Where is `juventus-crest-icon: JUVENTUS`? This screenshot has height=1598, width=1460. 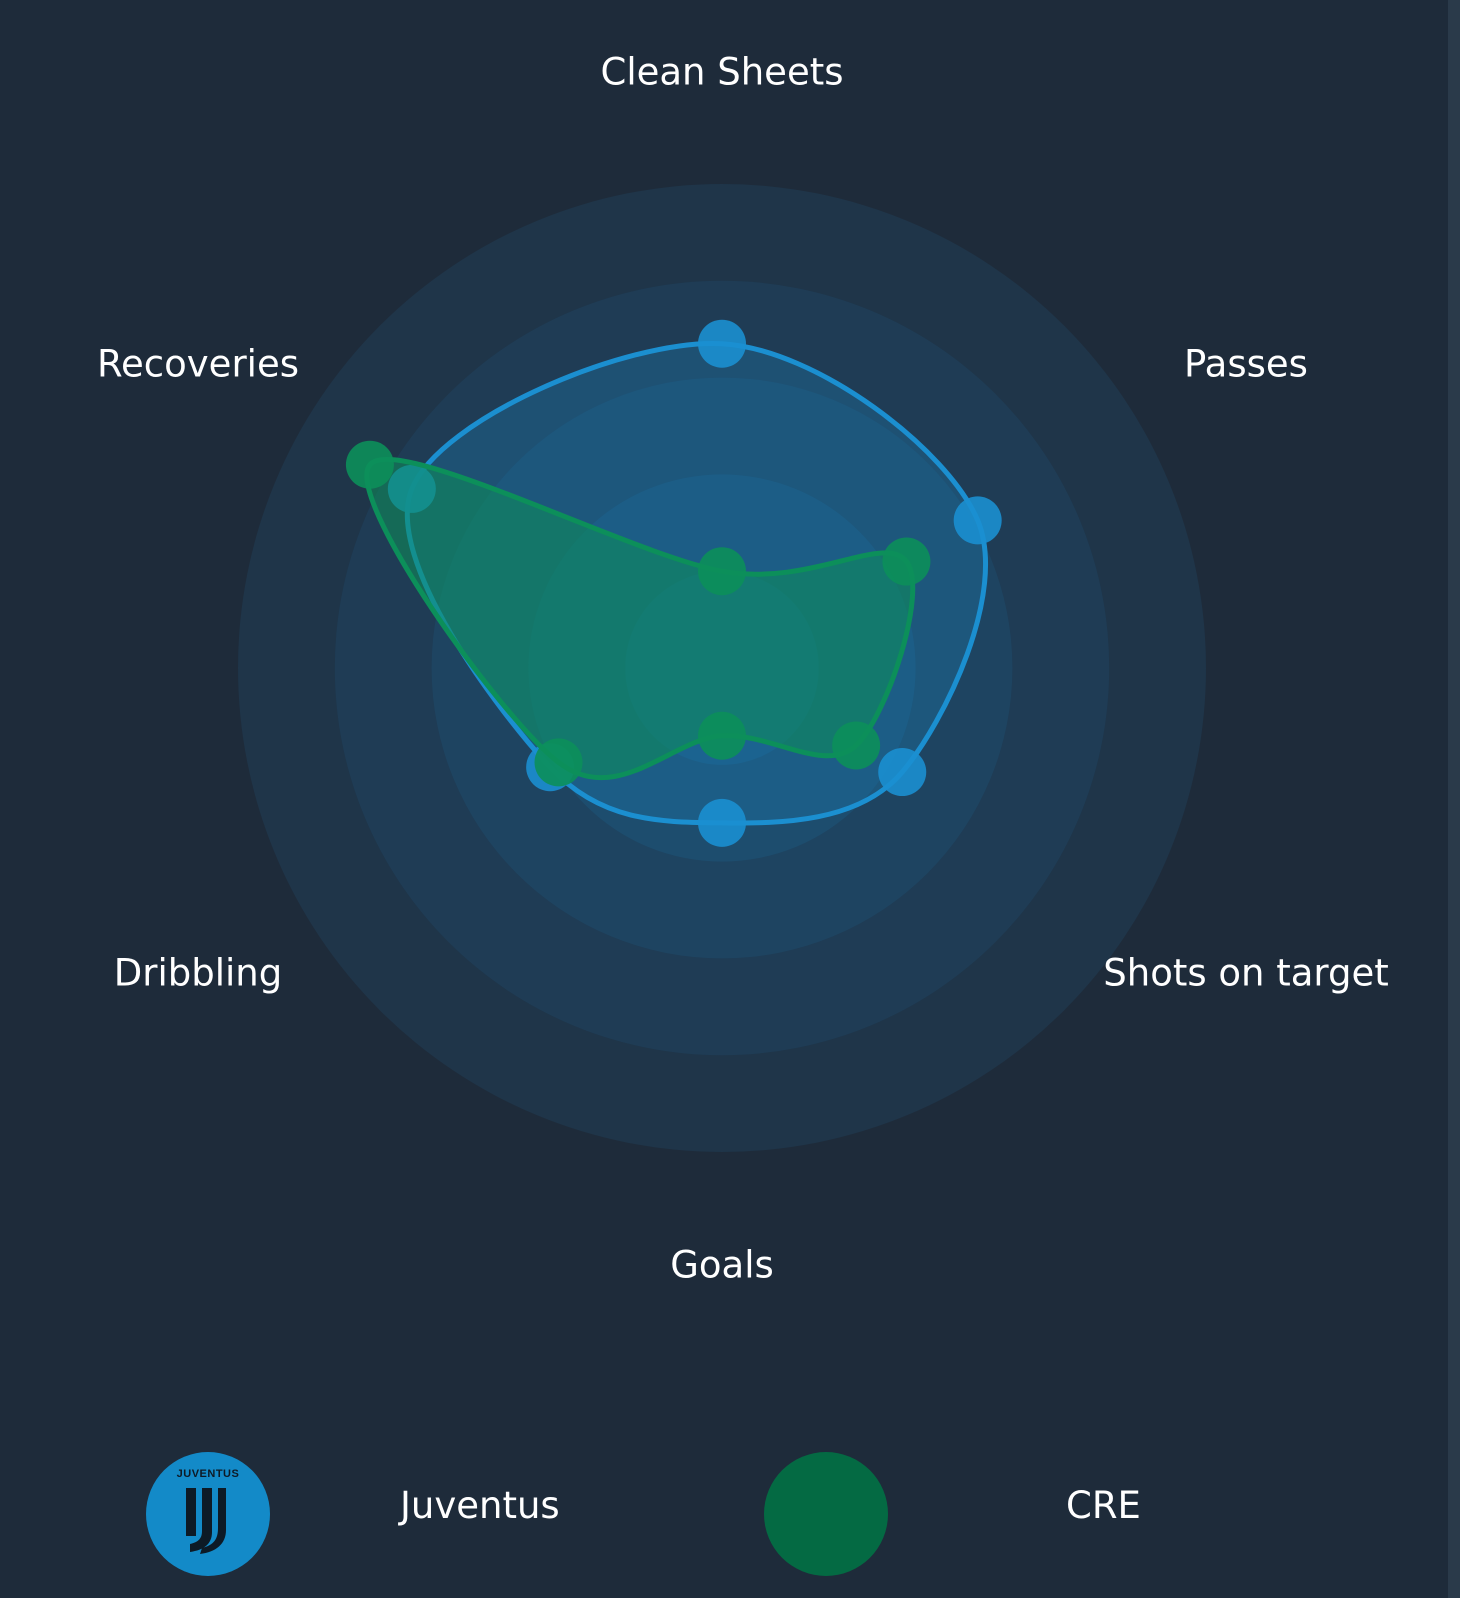 juventus-crest-icon: JUVENTUS is located at coordinates (208, 1514).